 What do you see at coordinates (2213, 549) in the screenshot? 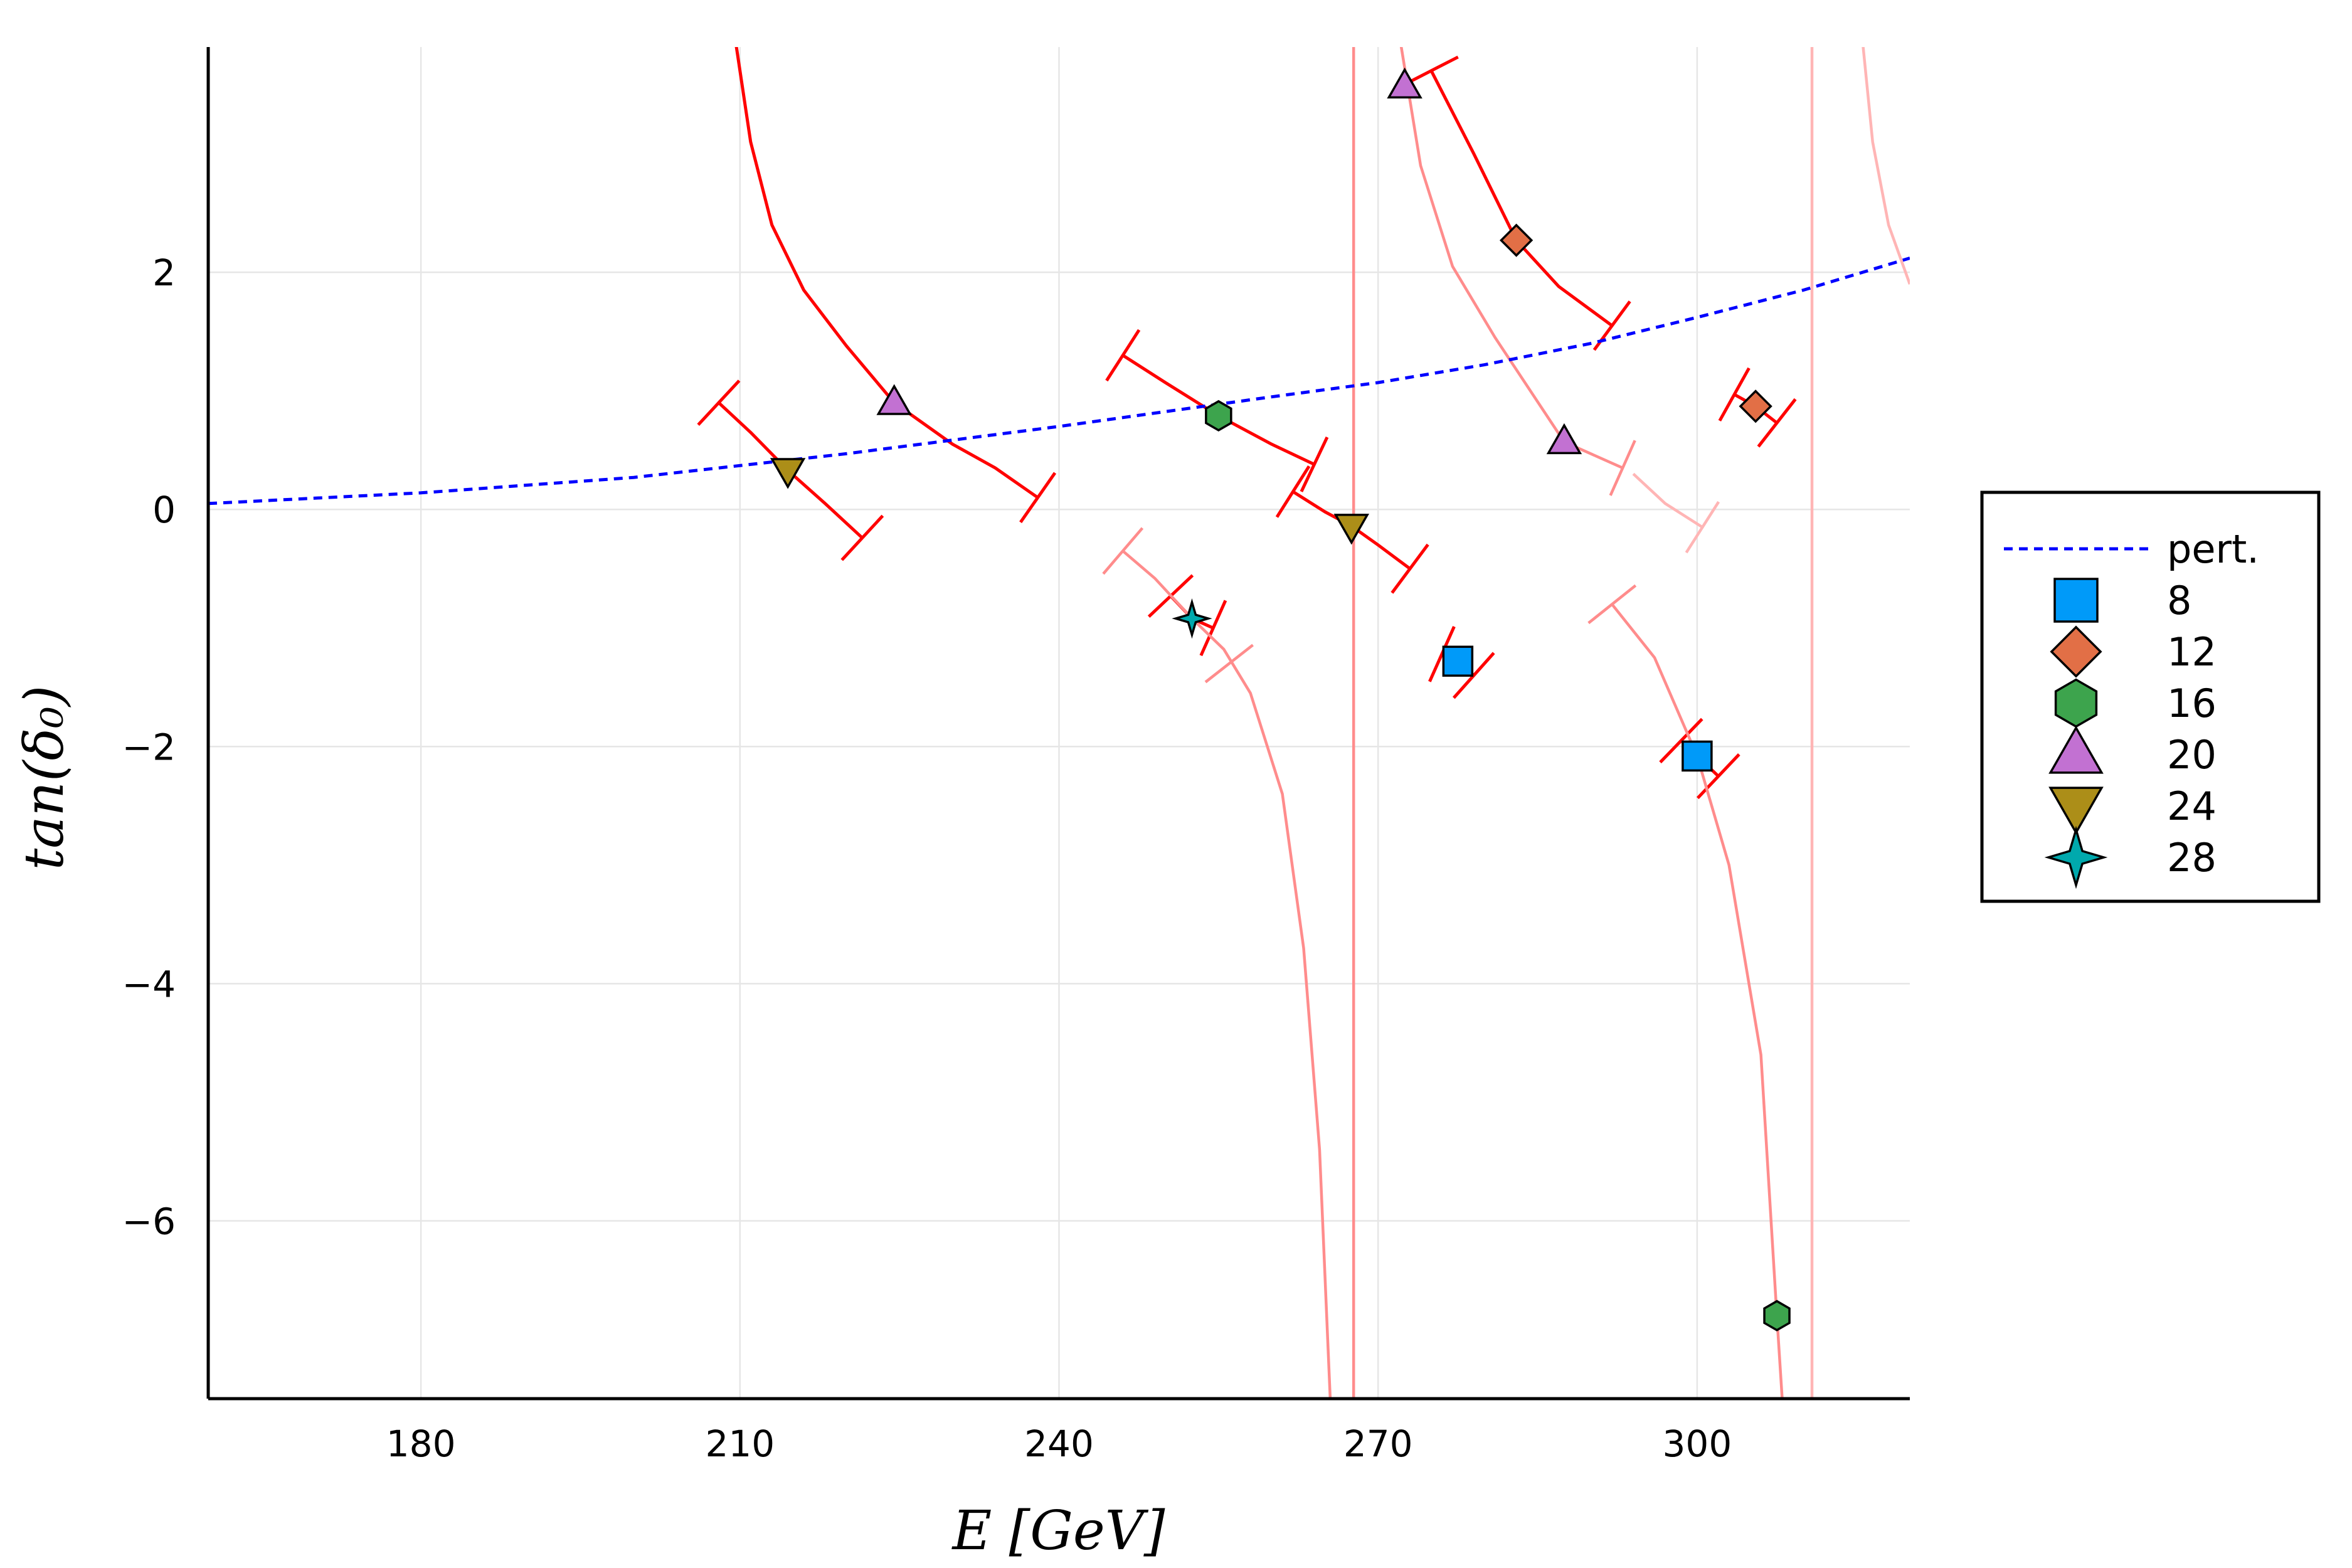
I see `legend-label: pert.` at bounding box center [2213, 549].